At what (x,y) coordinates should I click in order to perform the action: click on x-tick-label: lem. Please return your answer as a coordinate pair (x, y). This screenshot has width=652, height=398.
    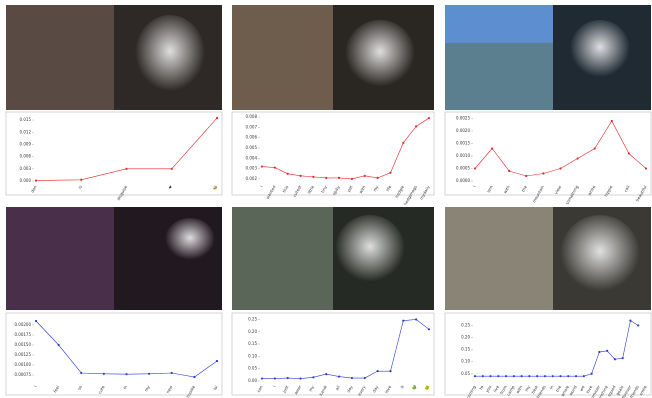
    Looking at the image, I should click on (490, 188).